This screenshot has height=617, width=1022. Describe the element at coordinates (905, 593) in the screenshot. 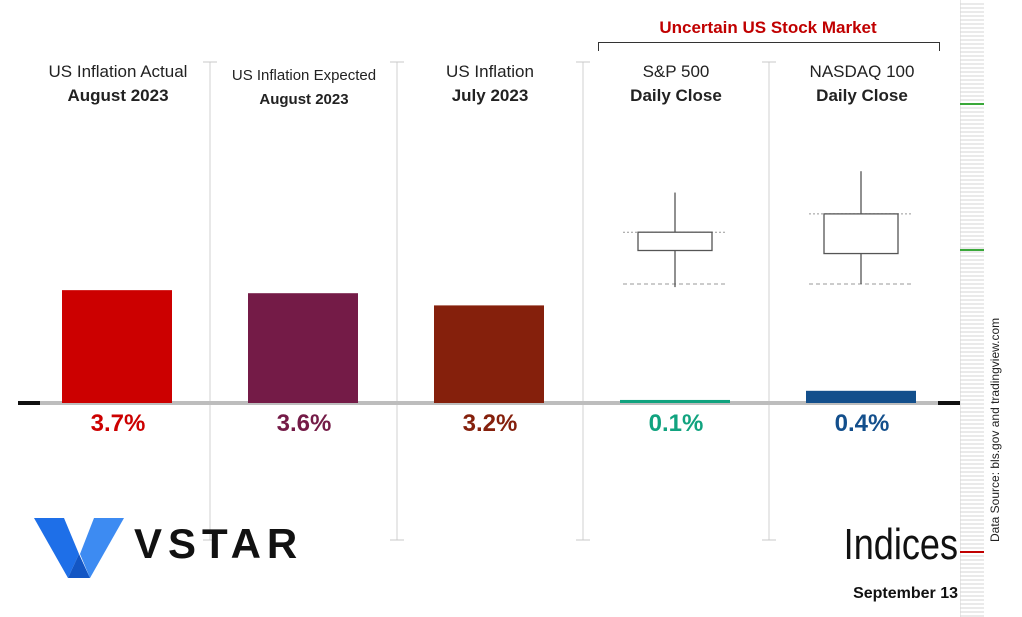

I see `footer-date: September 13` at that location.